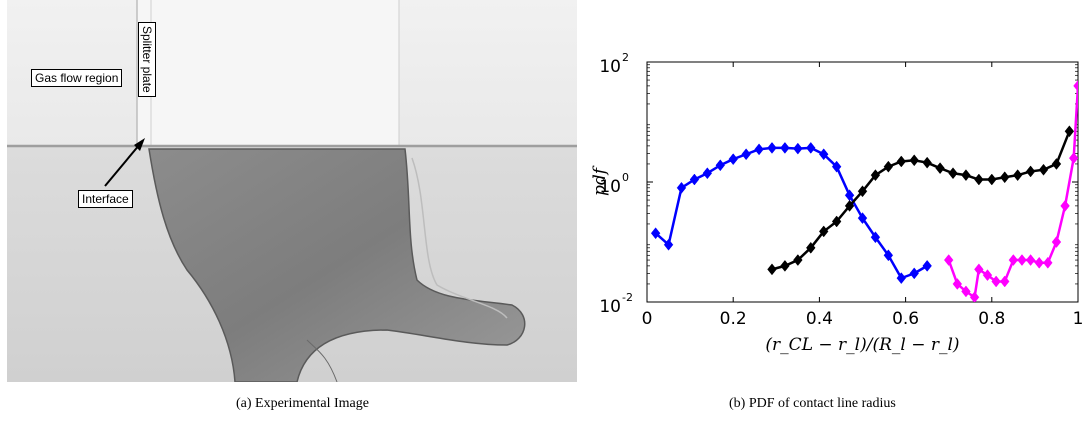  What do you see at coordinates (1078, 319) in the screenshot?
I see `x-tick-label: 1` at bounding box center [1078, 319].